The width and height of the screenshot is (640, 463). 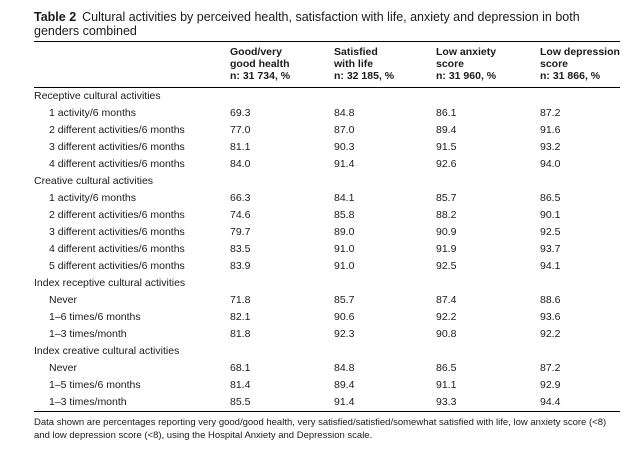 I want to click on table-row: 1 activity/6 months 66.3 84.1 85.7 86.5, so click(x=327, y=198).